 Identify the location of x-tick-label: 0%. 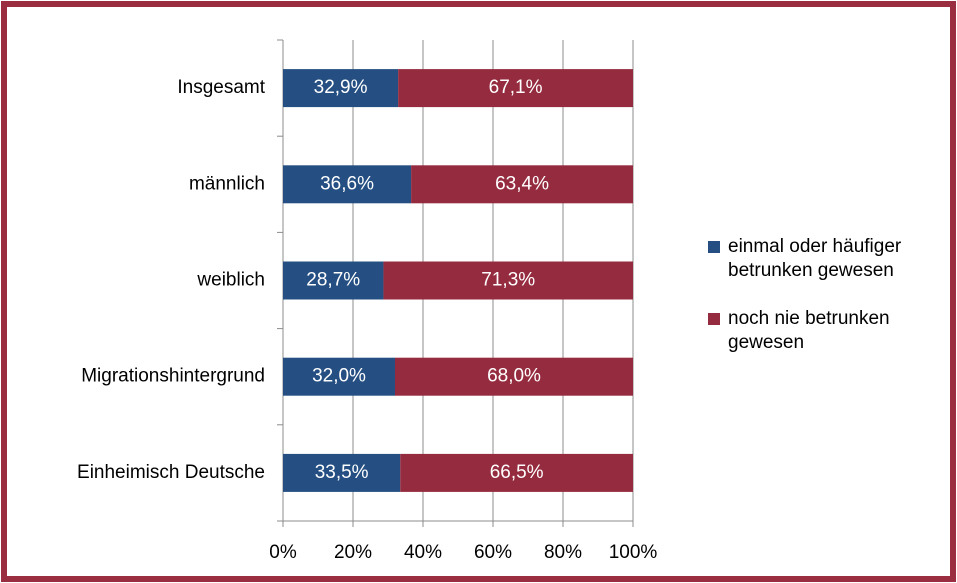
(283, 552).